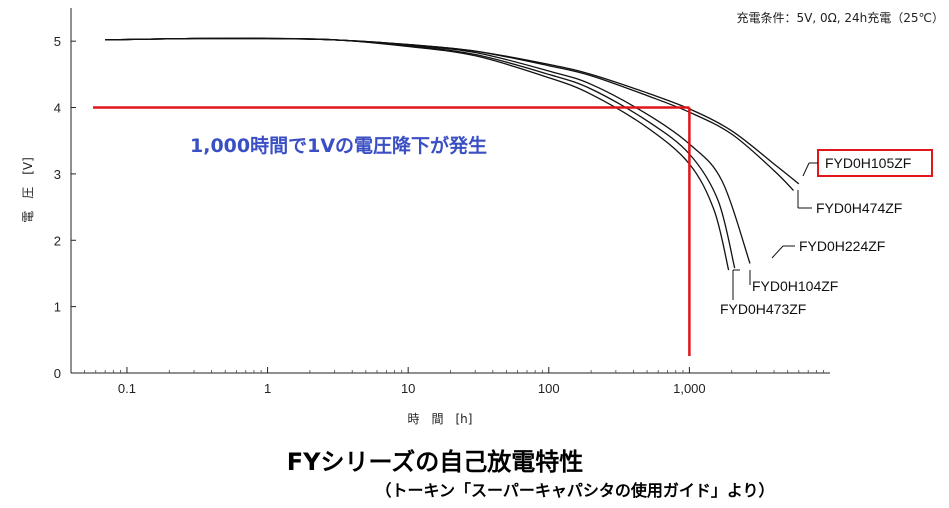  I want to click on annotation-text: 1,000時間で1Vの電圧降下が発生, so click(338, 145).